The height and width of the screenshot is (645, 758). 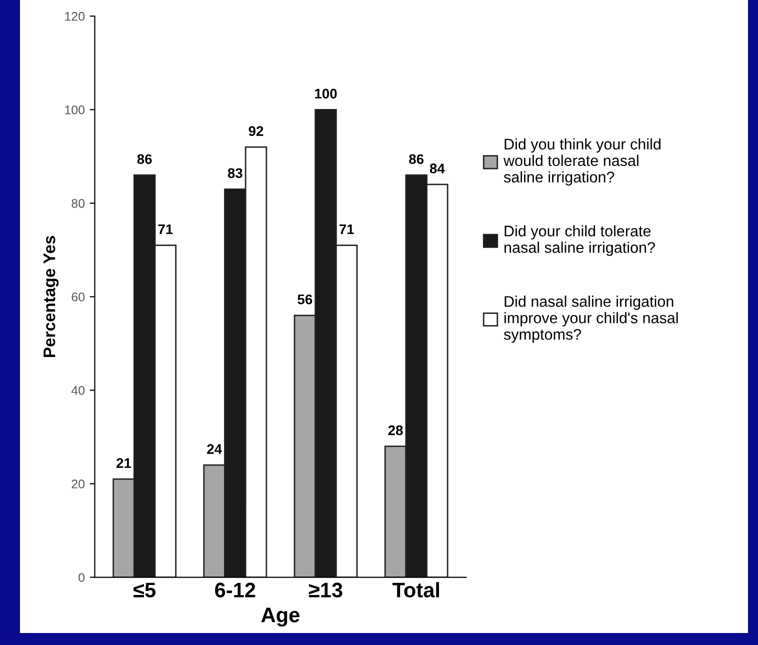 I want to click on legend-label: Did your child tolerate nasal saline irrigation?, so click(x=579, y=240).